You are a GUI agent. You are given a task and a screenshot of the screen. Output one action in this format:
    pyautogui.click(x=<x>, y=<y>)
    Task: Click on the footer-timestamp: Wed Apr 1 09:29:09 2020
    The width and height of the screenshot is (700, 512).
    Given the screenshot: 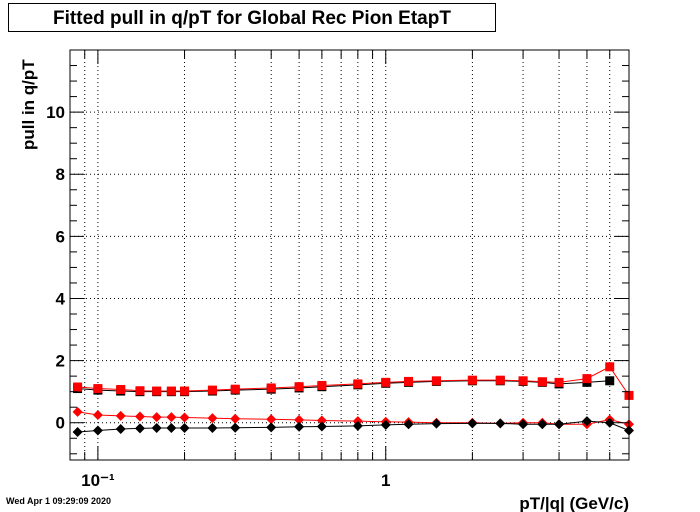 What is the action you would take?
    pyautogui.click(x=59, y=501)
    